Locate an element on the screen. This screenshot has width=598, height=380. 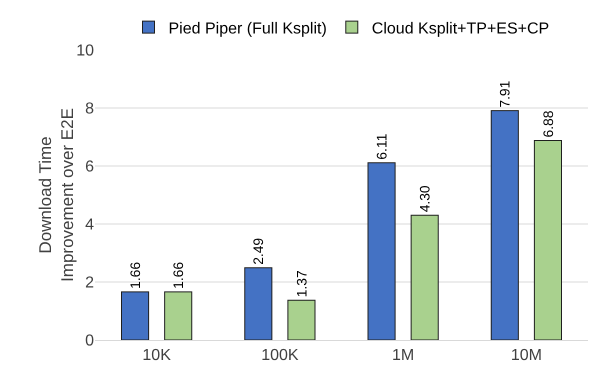
legend-label: Cloud Ksplit+TP+ES+CP is located at coordinates (461, 29).